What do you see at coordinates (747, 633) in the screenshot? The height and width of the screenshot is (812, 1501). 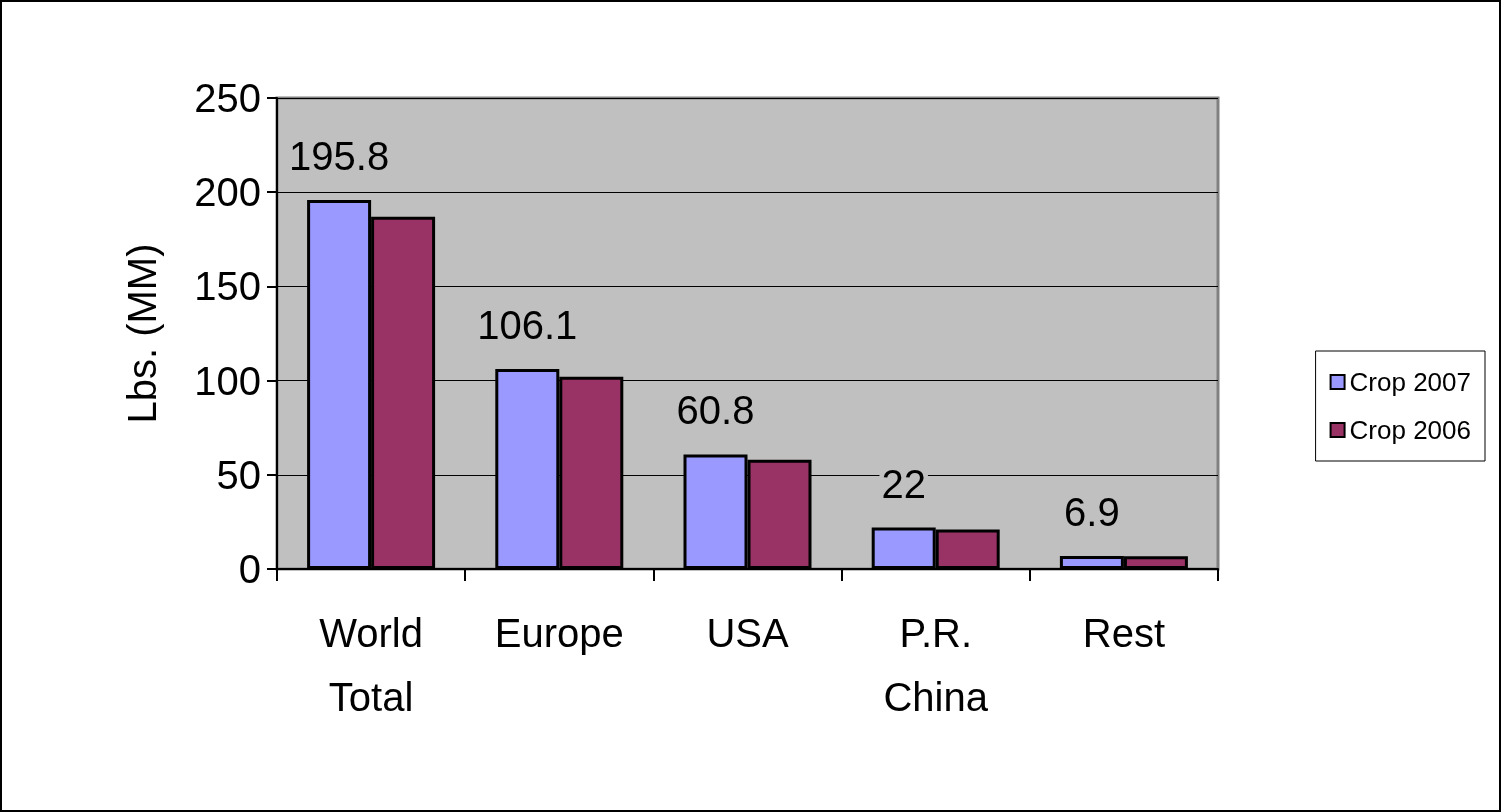 I see `x-tick-label: USA` at bounding box center [747, 633].